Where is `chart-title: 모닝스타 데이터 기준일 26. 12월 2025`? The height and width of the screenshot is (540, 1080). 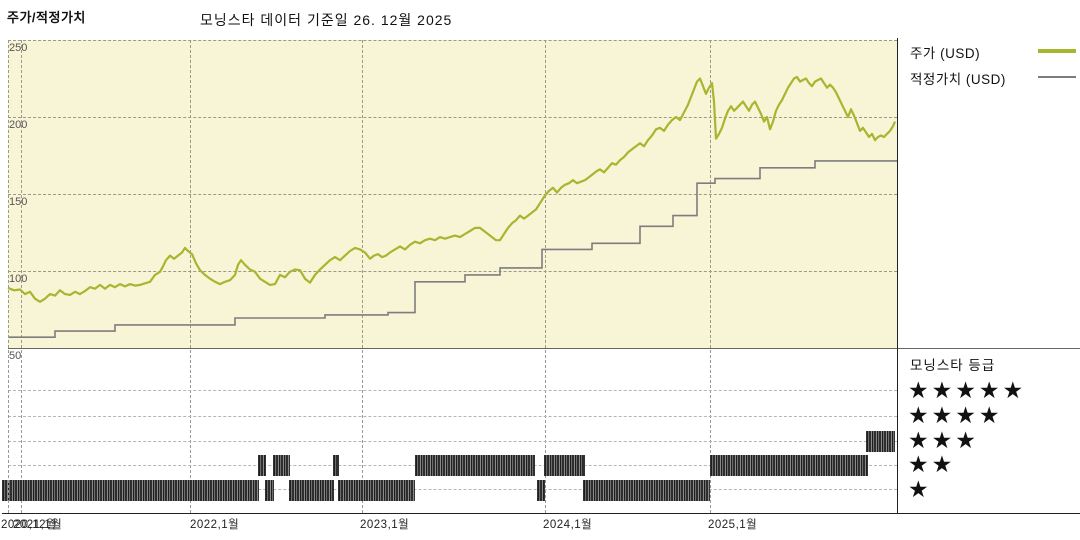
chart-title: 모닝스타 데이터 기준일 26. 12월 2025 is located at coordinates (326, 20).